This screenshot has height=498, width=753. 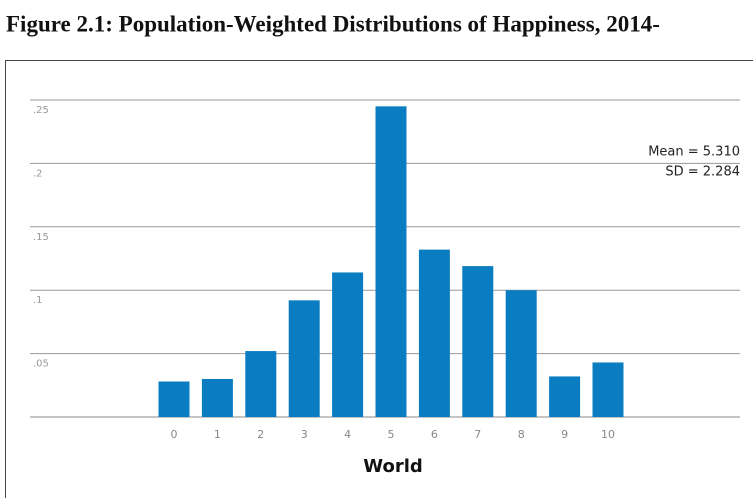 What do you see at coordinates (217, 434) in the screenshot?
I see `x-tick-label: 1` at bounding box center [217, 434].